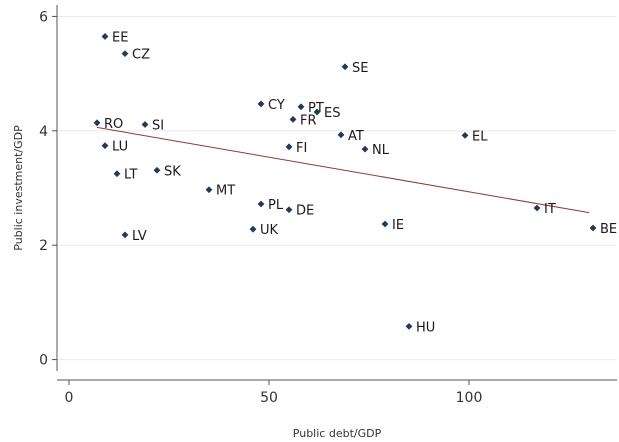 The width and height of the screenshot is (619, 442). What do you see at coordinates (360, 68) in the screenshot?
I see `point-label-se: SE` at bounding box center [360, 68].